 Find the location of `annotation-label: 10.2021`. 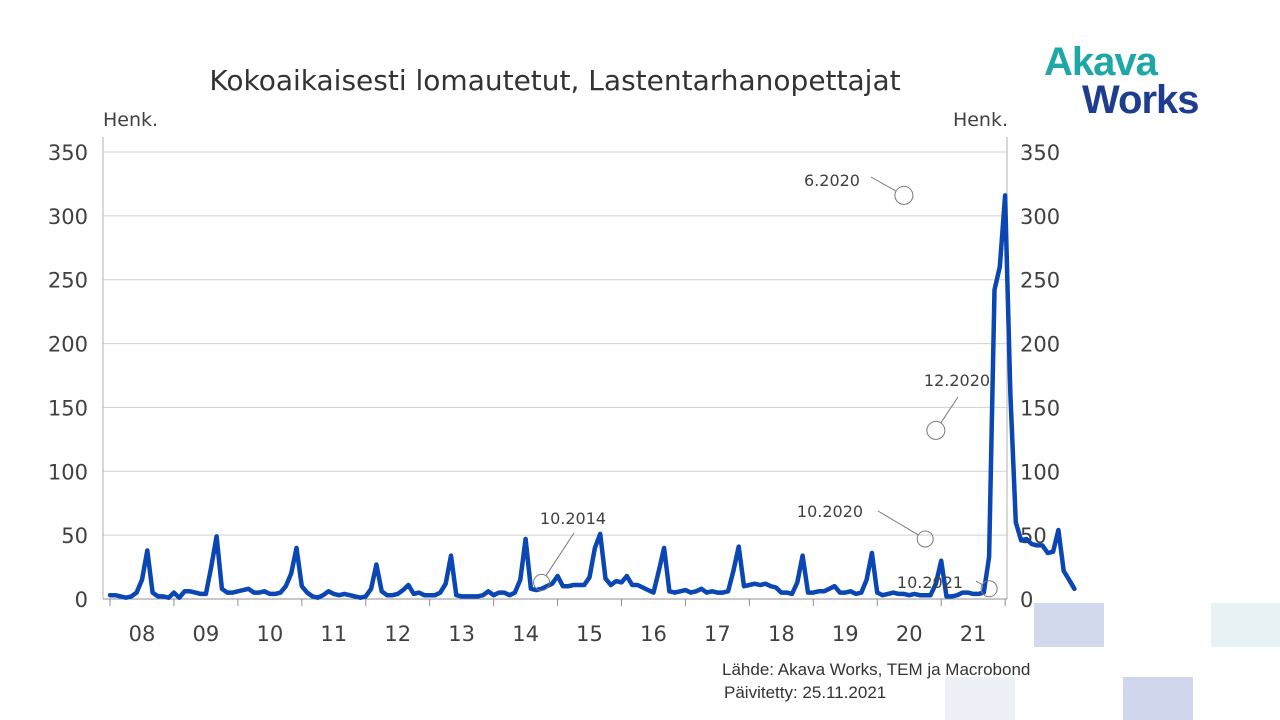

annotation-label: 10.2021 is located at coordinates (930, 582).